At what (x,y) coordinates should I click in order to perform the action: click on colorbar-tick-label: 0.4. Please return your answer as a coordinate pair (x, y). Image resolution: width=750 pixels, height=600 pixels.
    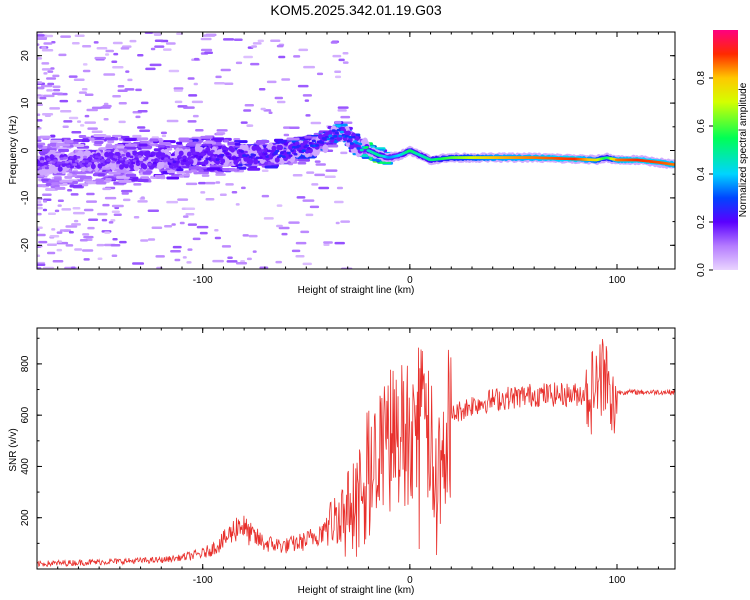
    Looking at the image, I should click on (701, 174).